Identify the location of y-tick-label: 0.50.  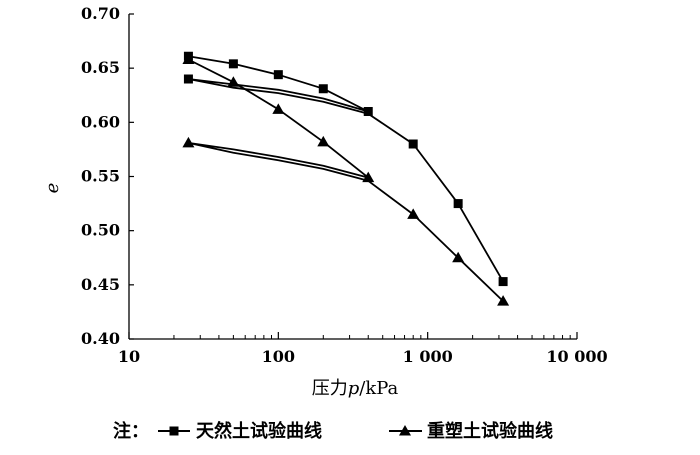
(100, 230).